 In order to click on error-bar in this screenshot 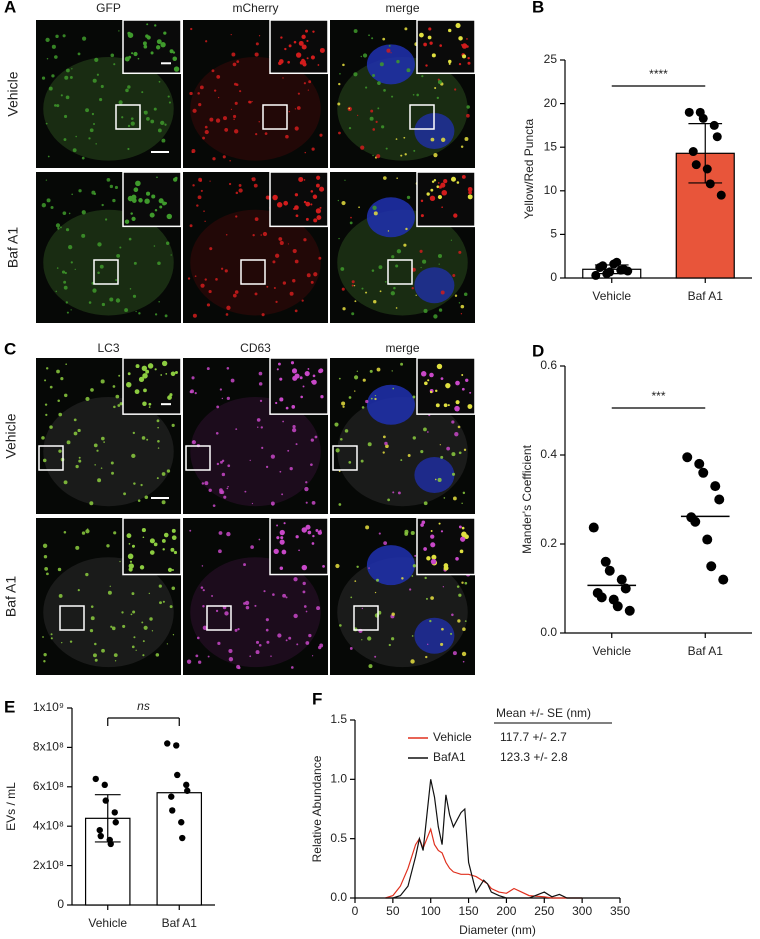, I will do `click(107, 818)`.